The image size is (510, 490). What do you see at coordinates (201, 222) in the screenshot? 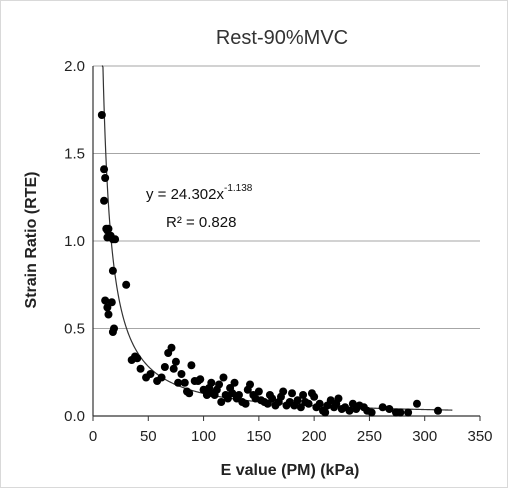
I see `r-squared-label: R² = 0.828` at bounding box center [201, 222].